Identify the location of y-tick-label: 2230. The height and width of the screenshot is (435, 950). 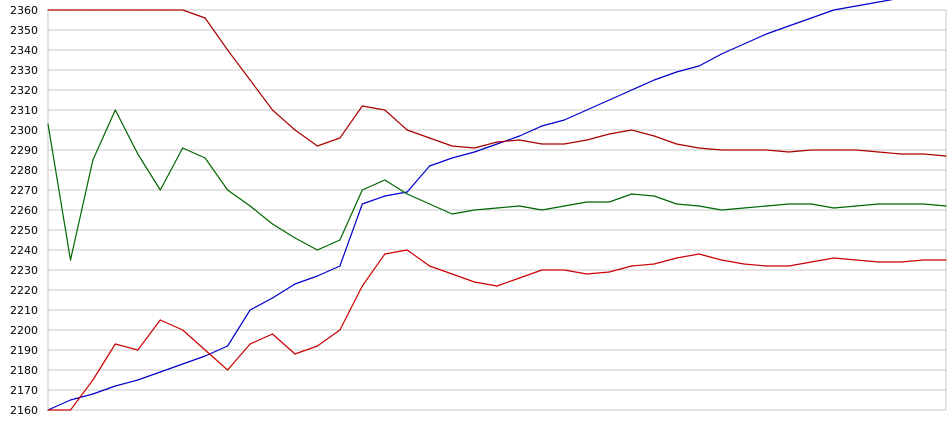
(24, 270).